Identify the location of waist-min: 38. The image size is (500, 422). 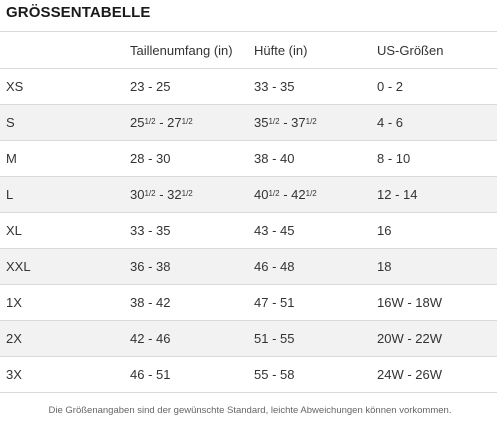
(137, 302).